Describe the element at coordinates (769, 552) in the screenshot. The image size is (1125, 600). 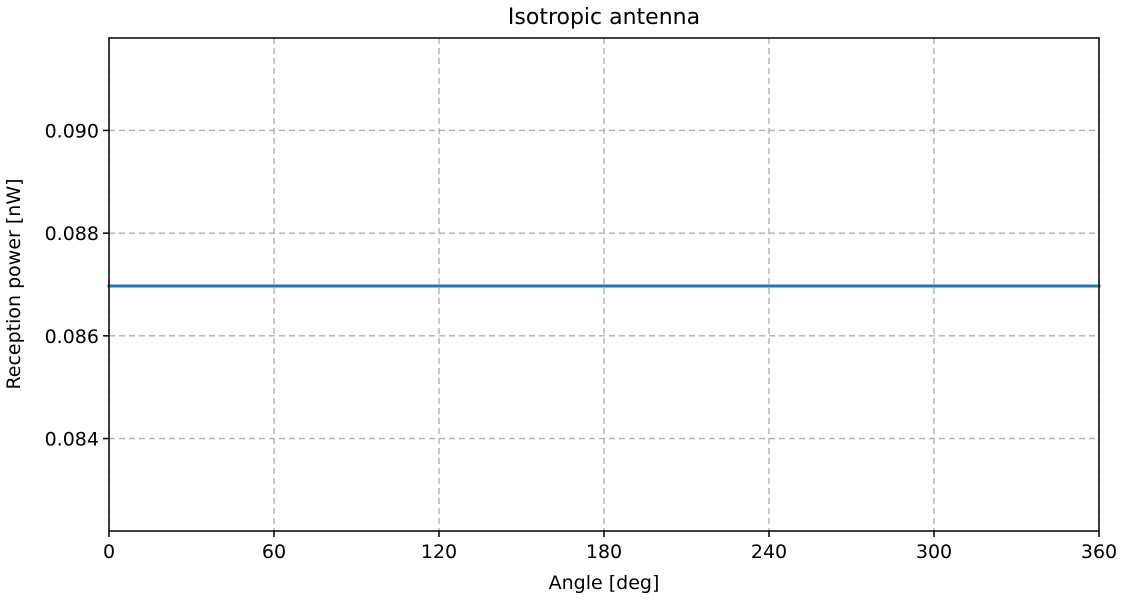
I see `x-tick-label: 240` at that location.